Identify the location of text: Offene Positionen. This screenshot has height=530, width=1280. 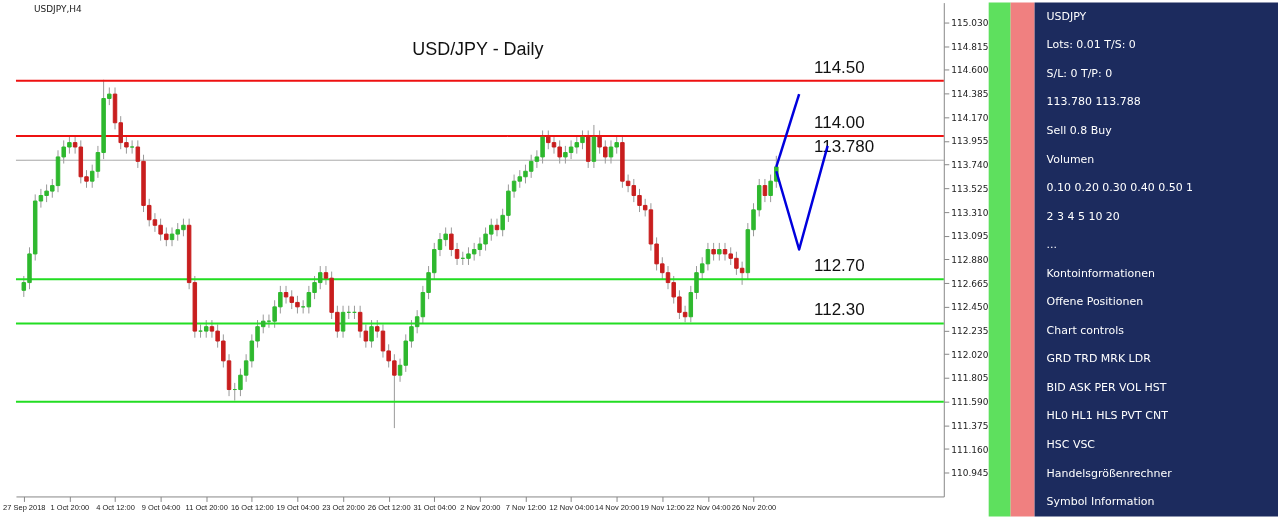
(1095, 302).